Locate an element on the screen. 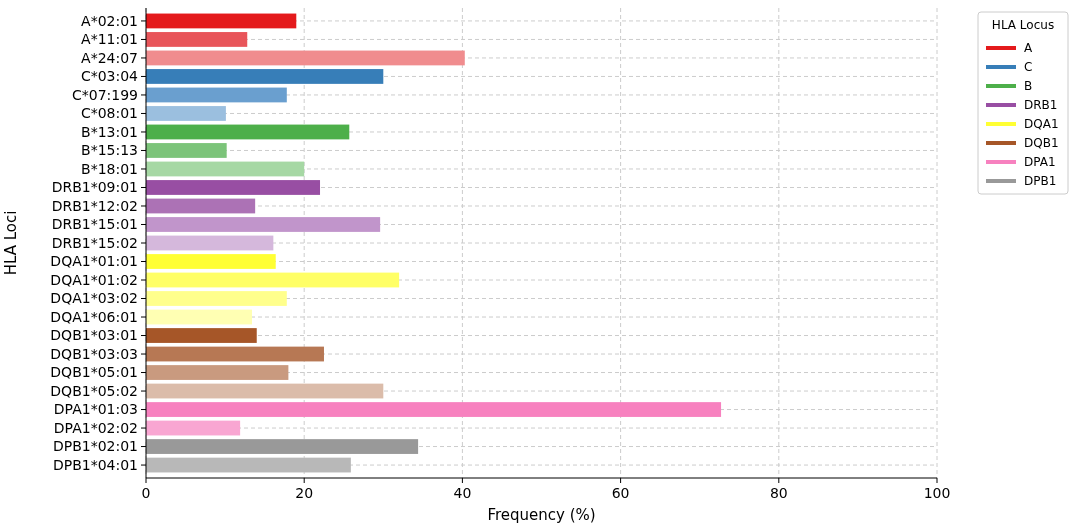  x-tick-label: 20 is located at coordinates (304, 493).